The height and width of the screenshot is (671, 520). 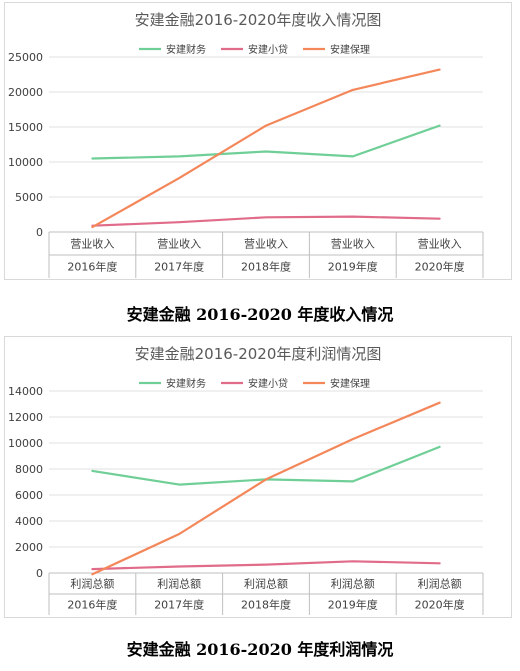 What do you see at coordinates (258, 20) in the screenshot?
I see `chart-title: 安建金融2016-2020年度收入情况图` at bounding box center [258, 20].